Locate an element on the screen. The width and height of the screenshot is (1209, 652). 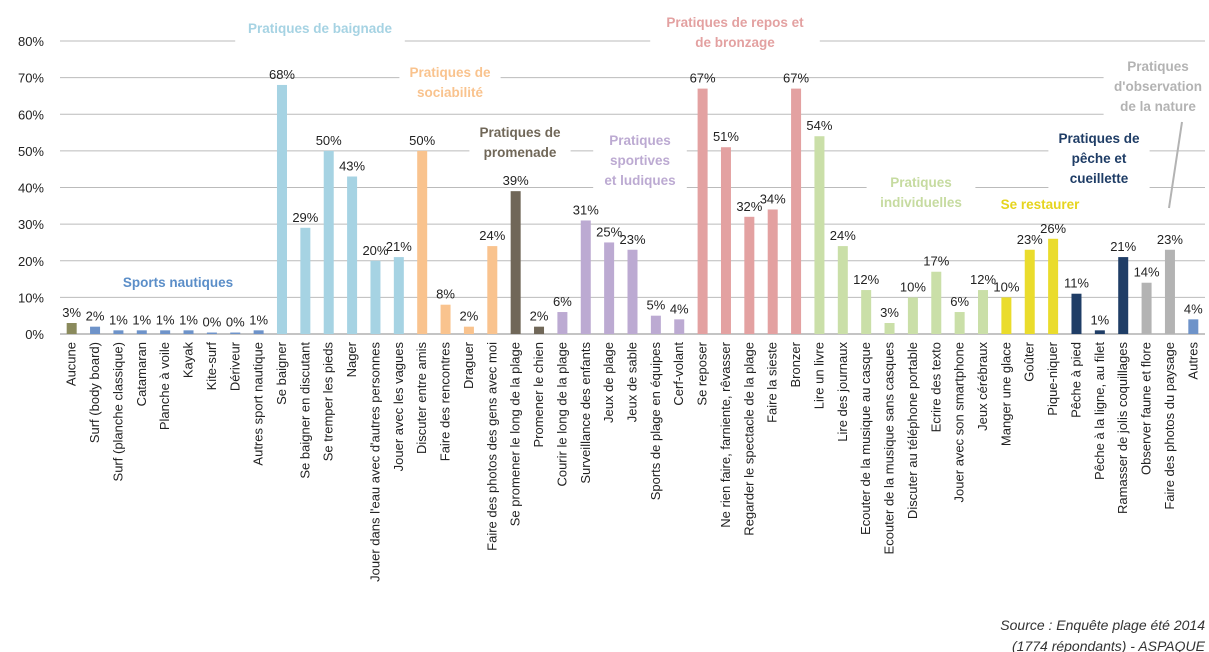
x-tick-label: Ne rien faire, farniente, rêvasser is located at coordinates (725, 434).